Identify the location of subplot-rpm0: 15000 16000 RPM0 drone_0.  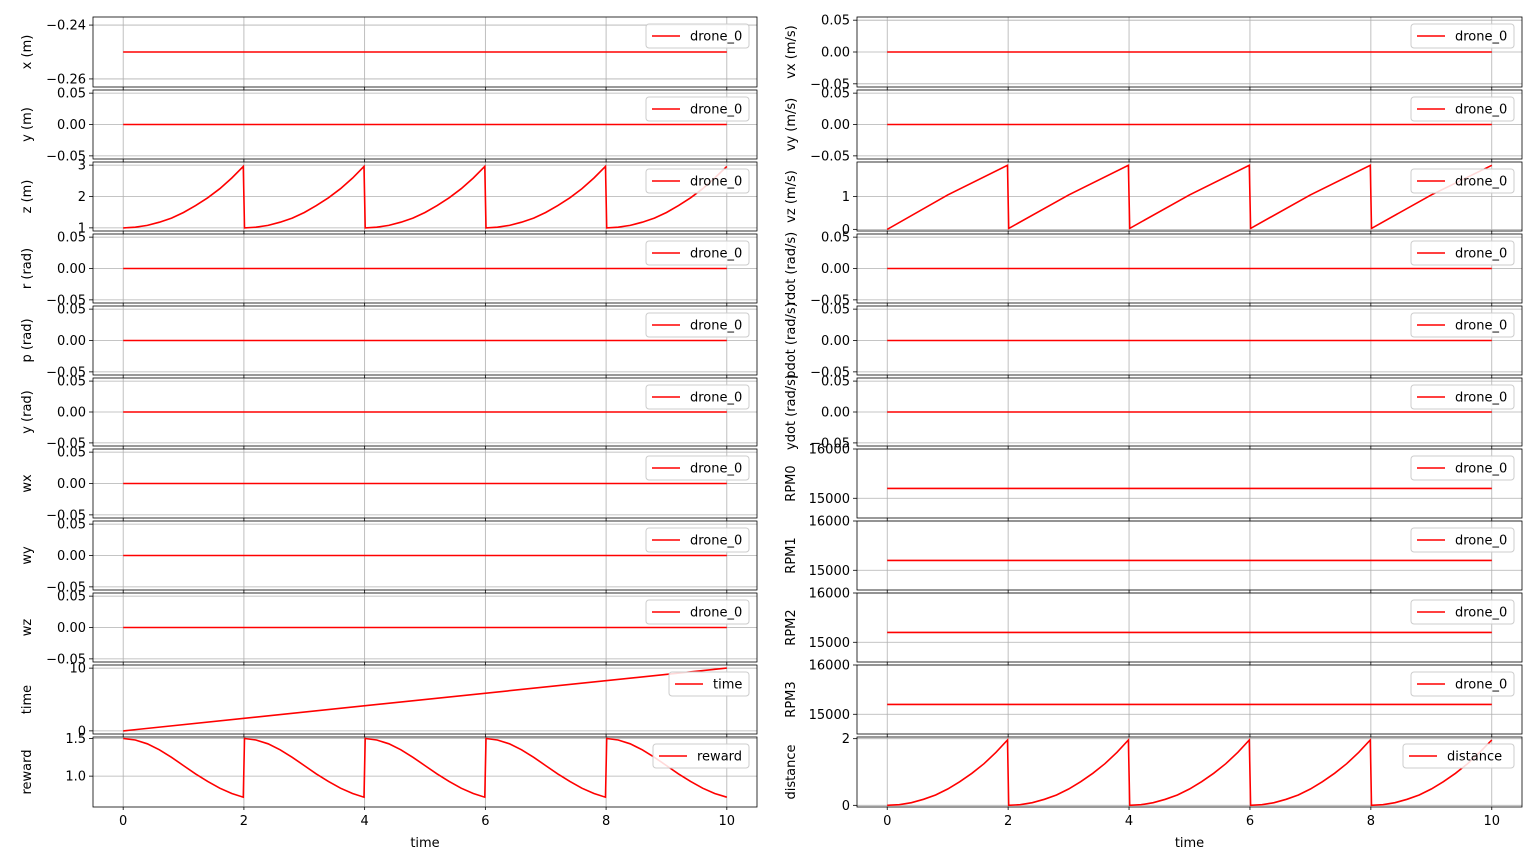
(1153, 482).